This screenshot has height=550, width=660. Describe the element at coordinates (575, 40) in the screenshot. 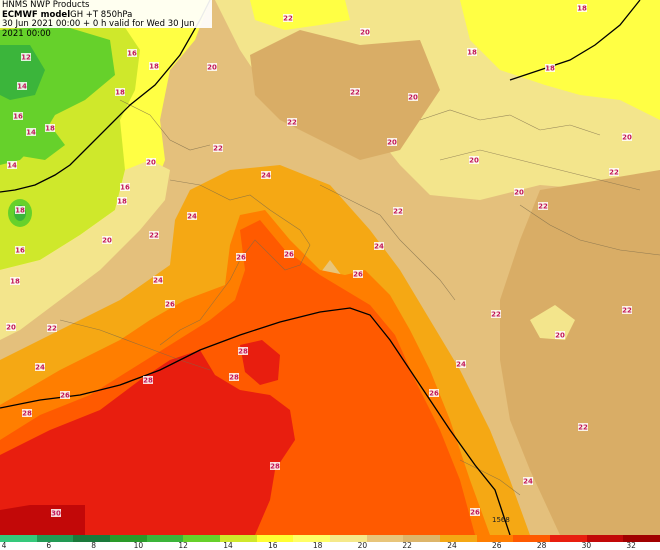

I see `contour-line-ne` at that location.